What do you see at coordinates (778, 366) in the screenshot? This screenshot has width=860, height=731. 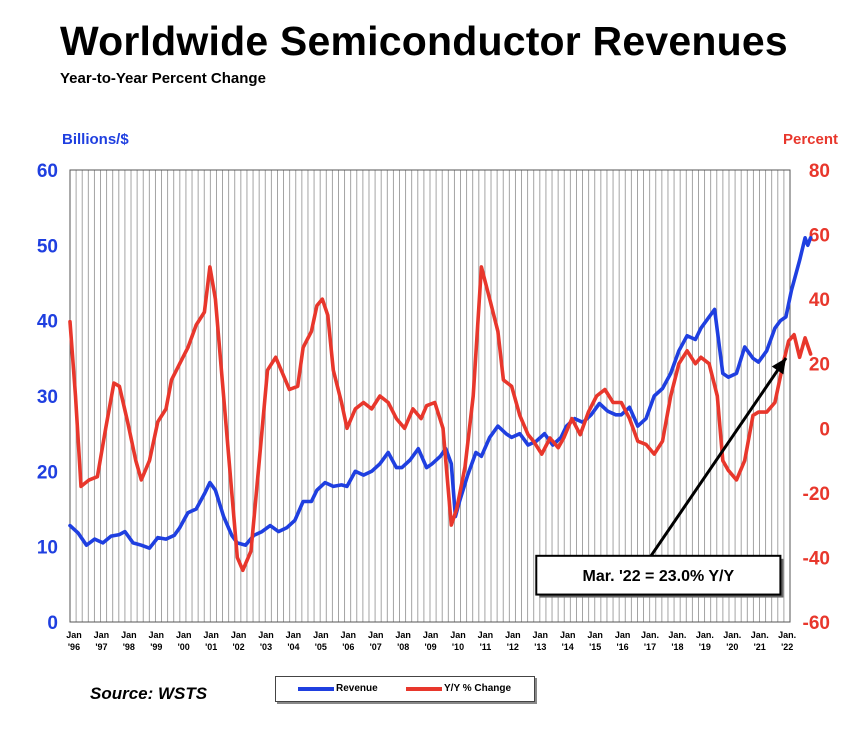 I see `annotation-arrowhead` at bounding box center [778, 366].